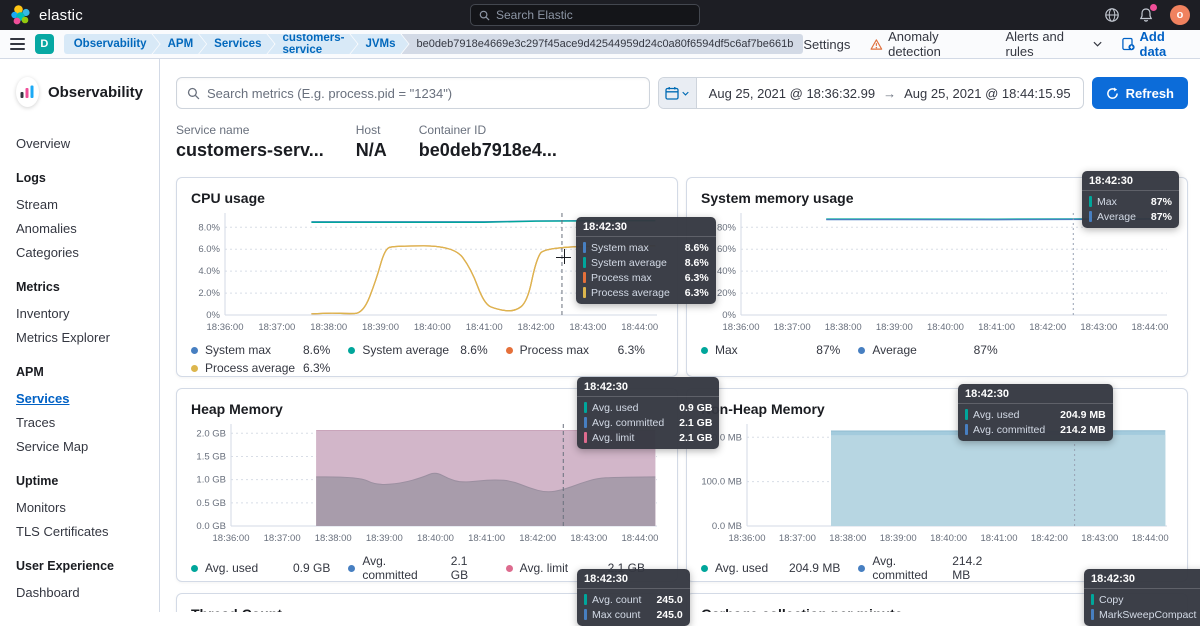 Image resolution: width=1200 pixels, height=626 pixels. What do you see at coordinates (79, 507) in the screenshot?
I see `sidebar-item-monitors: Monitors` at bounding box center [79, 507].